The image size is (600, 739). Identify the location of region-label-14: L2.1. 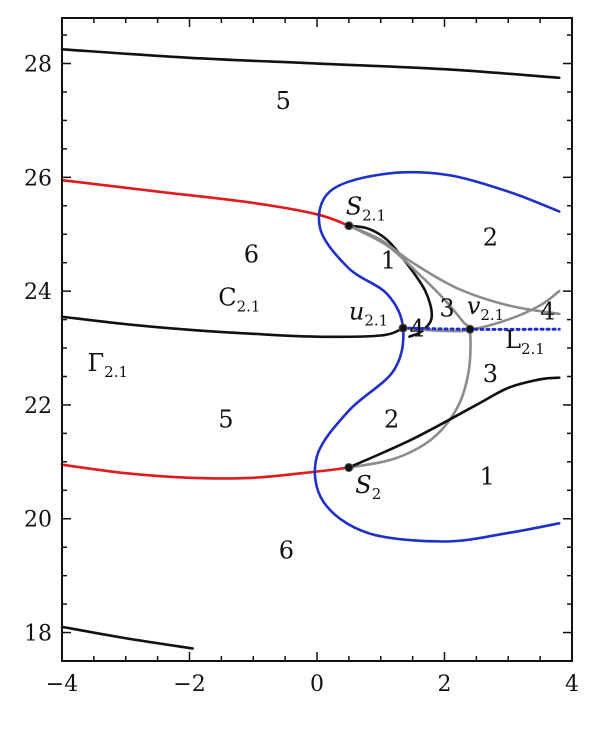
(525, 342).